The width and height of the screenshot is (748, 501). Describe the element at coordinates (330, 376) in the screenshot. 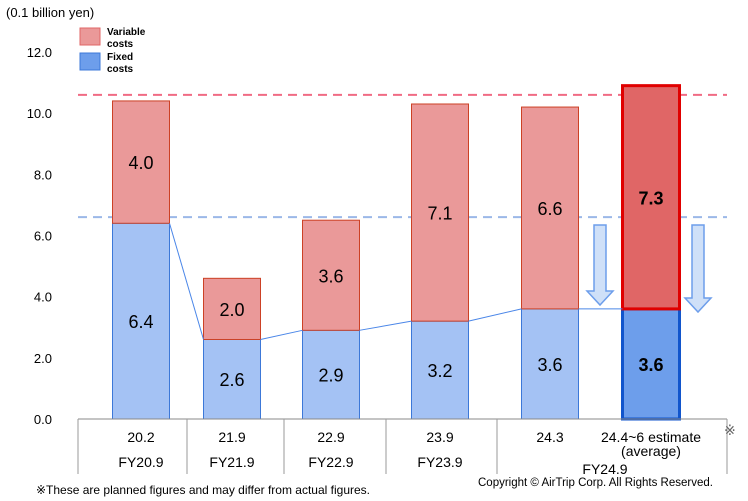

I see `data-label-fixed: 2.9` at that location.